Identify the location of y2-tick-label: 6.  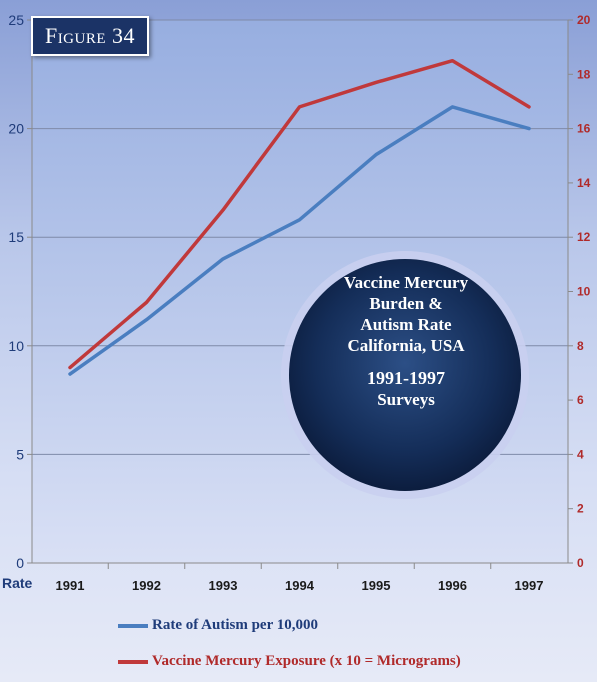
(580, 400).